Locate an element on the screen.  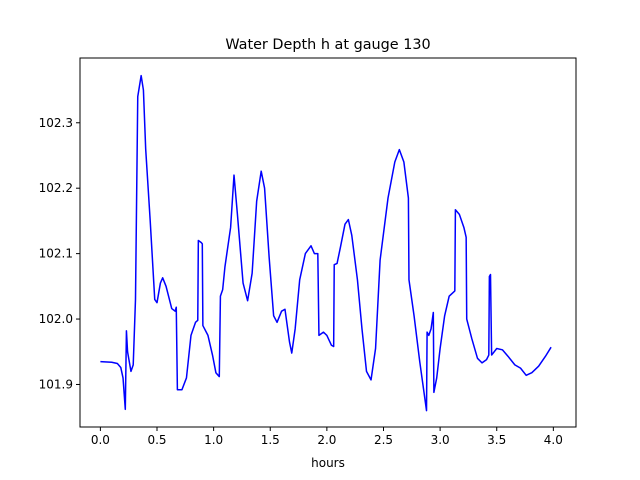
y-tick-label: 102.0 is located at coordinates (56, 319).